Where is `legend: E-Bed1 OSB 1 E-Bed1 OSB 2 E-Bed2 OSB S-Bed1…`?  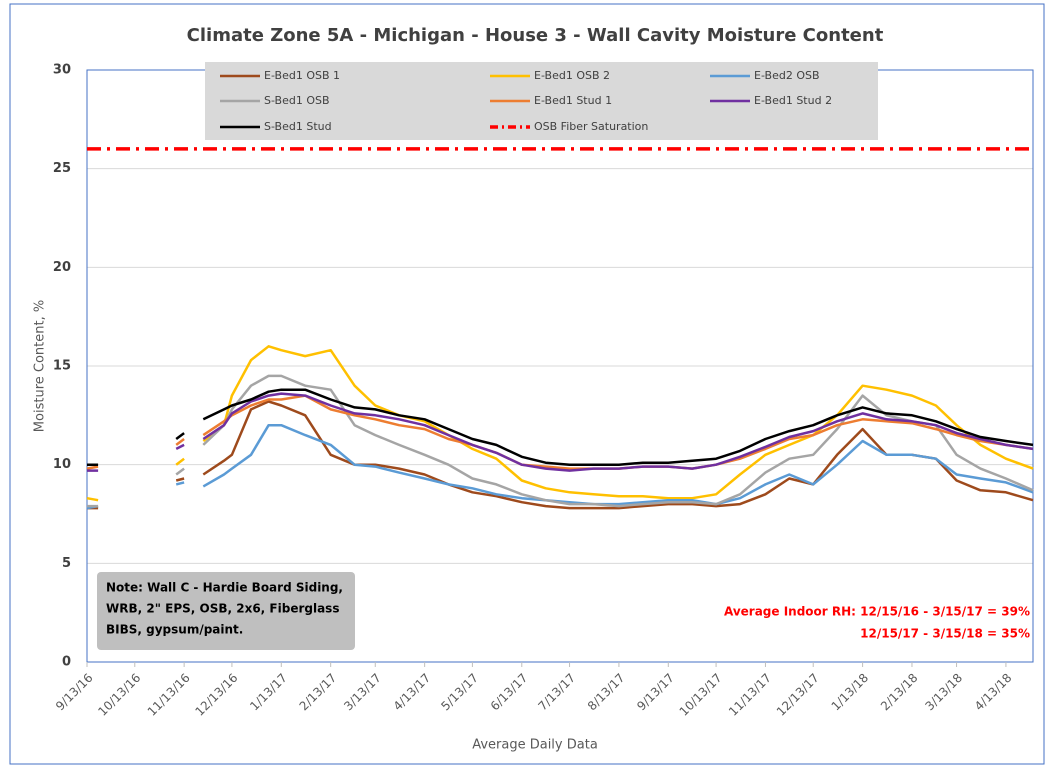 legend: E-Bed1 OSB 1 E-Bed1 OSB 2 E-Bed2 OSB S-Bed1… is located at coordinates (541, 101).